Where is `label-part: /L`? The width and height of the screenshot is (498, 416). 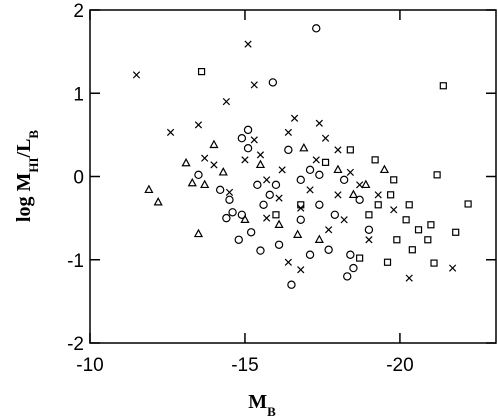 label-part: /L is located at coordinates (24, 149).